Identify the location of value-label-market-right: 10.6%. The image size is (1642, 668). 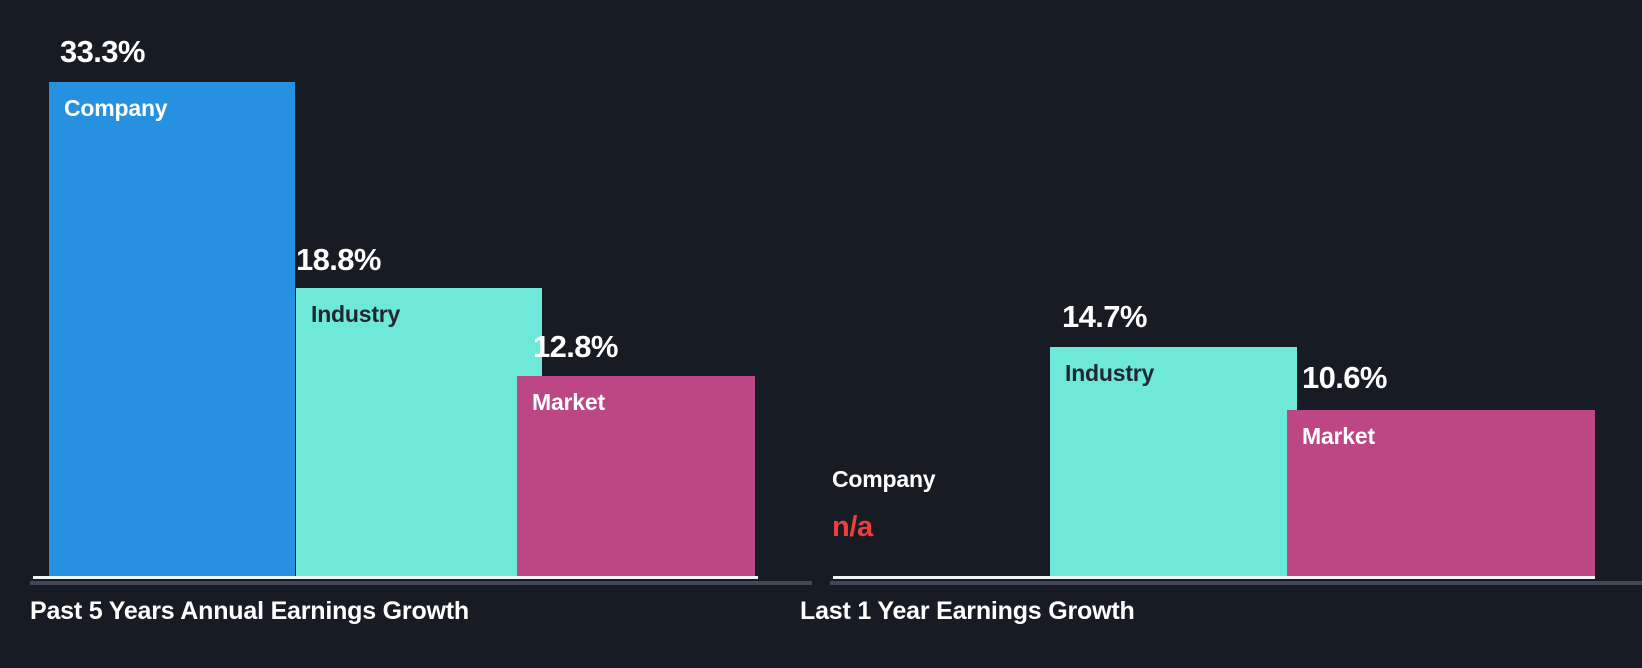
(1345, 377).